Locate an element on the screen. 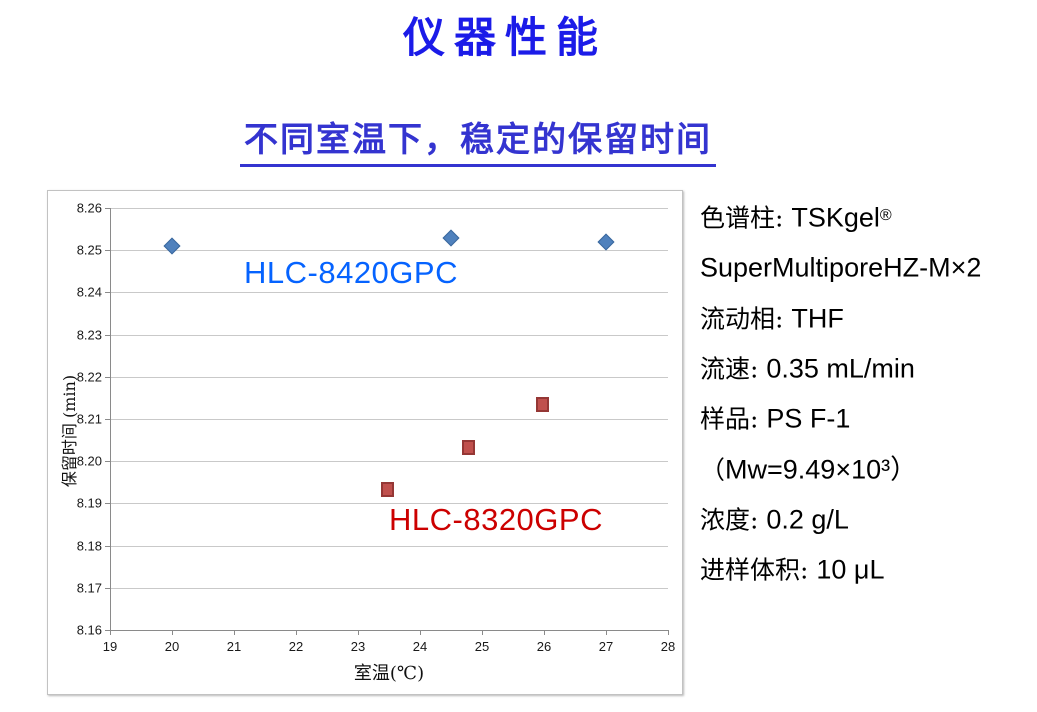 This screenshot has height=712, width=1037. x-tick-label: 21 is located at coordinates (234, 646).